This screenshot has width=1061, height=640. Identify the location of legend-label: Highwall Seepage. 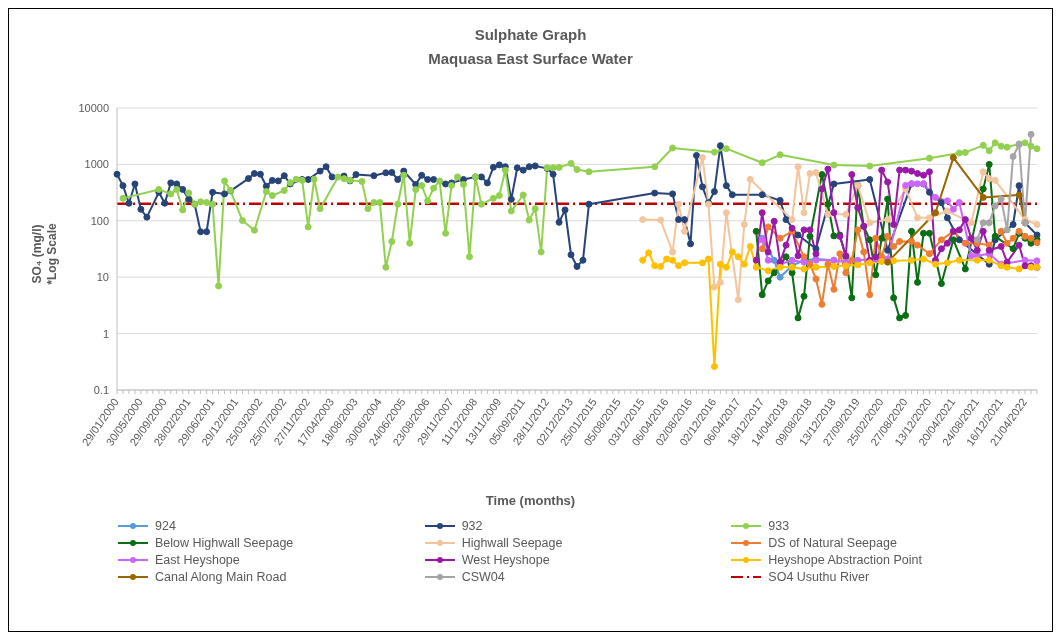
(512, 543).